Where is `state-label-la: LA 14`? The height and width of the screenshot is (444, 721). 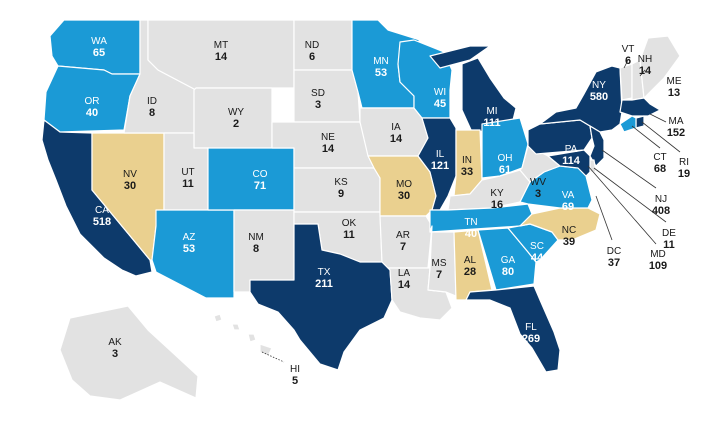
state-label-la: LA 14 is located at coordinates (404, 279).